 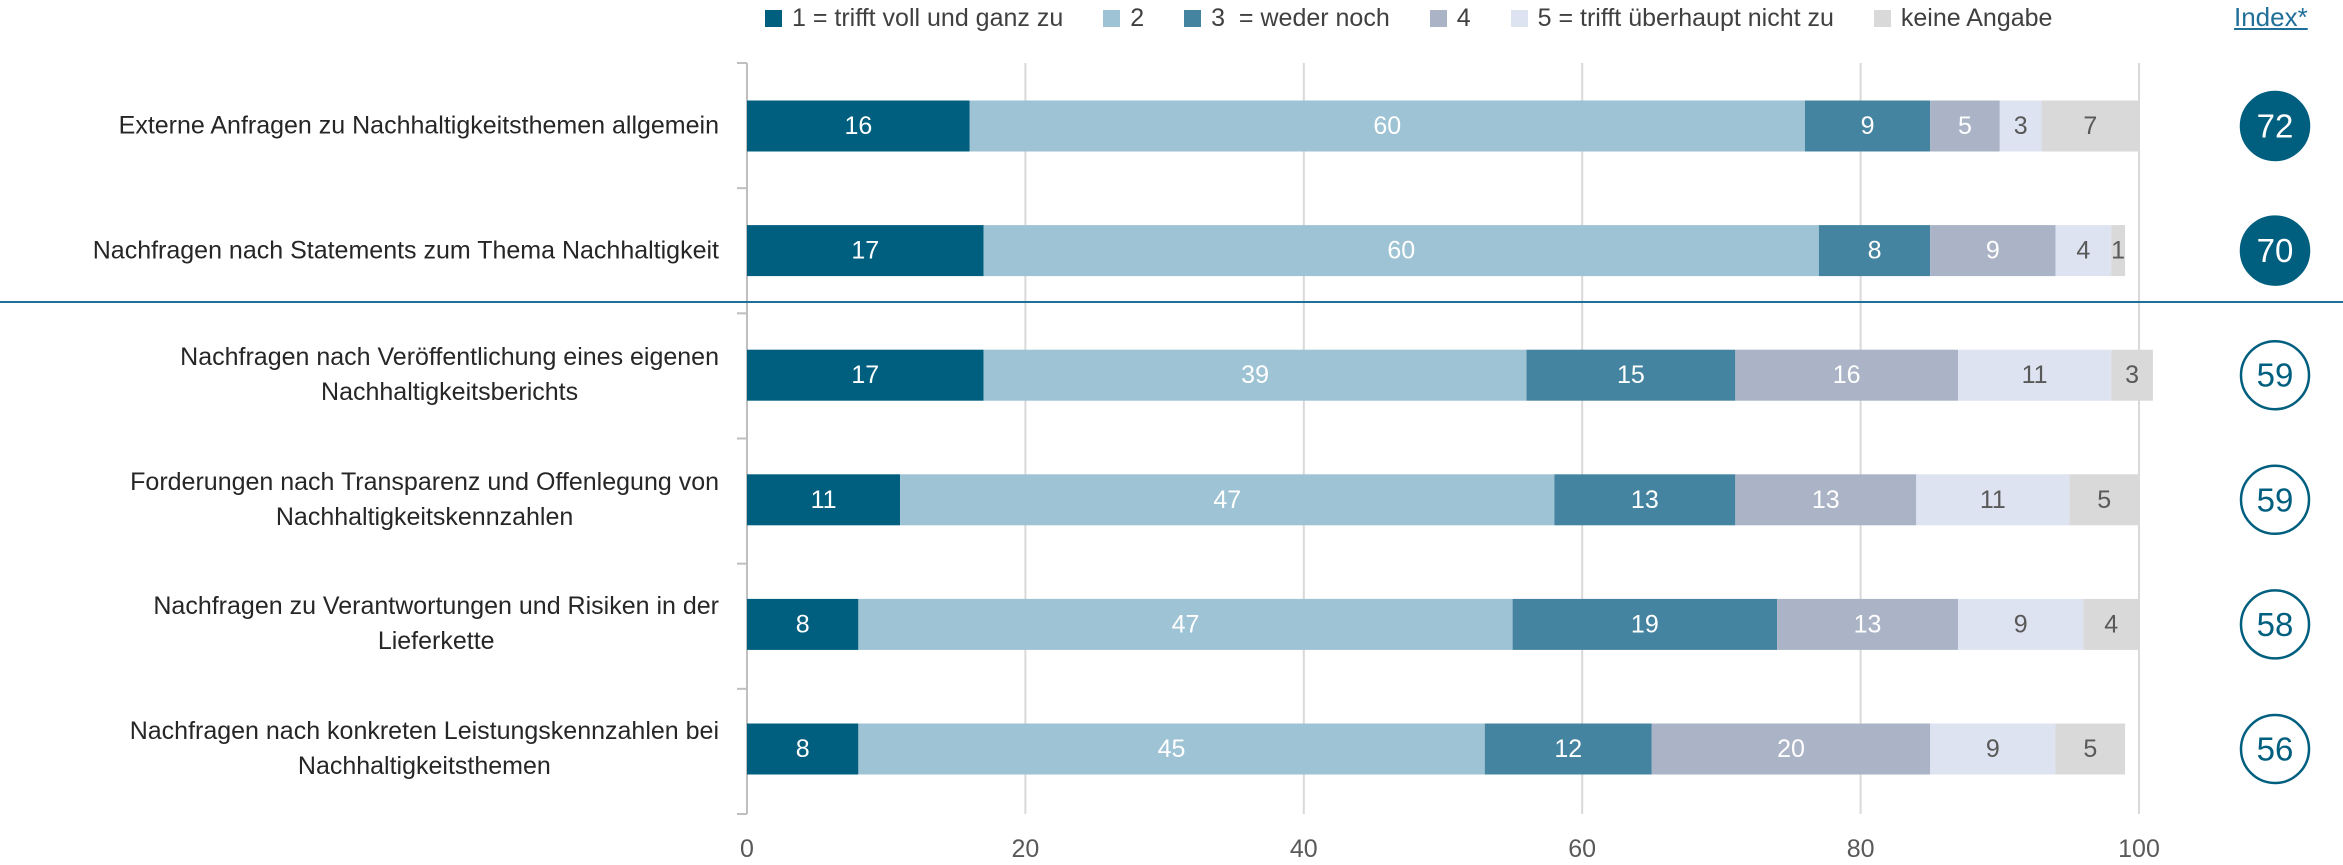 I want to click on data-label: 45, so click(x=1172, y=749).